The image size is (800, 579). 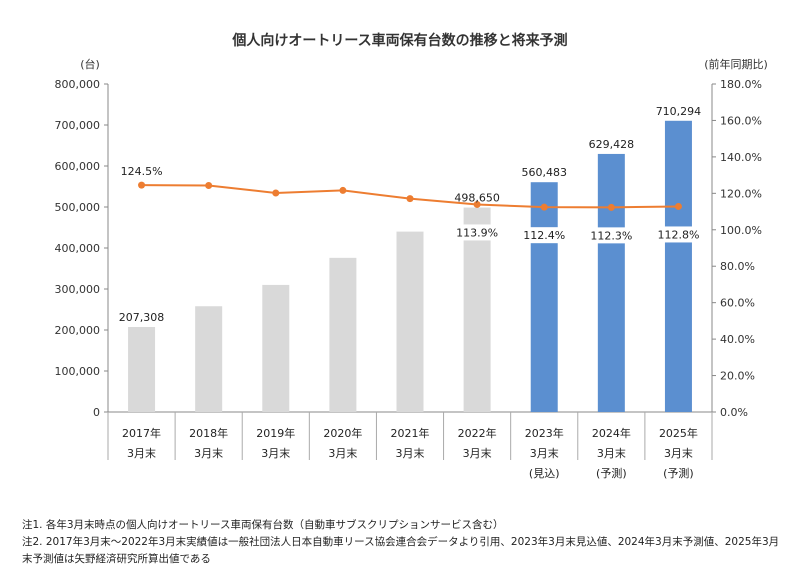 What do you see at coordinates (78, 371) in the screenshot?
I see `left-tick-label: 100,000` at bounding box center [78, 371].